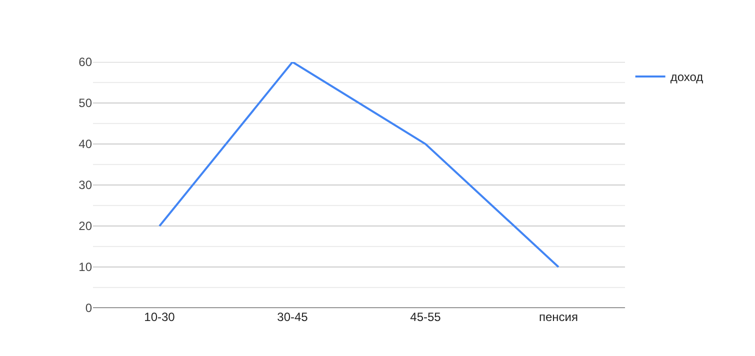 This screenshot has width=755, height=356. What do you see at coordinates (85, 226) in the screenshot?
I see `y-tick-label: 20` at bounding box center [85, 226].